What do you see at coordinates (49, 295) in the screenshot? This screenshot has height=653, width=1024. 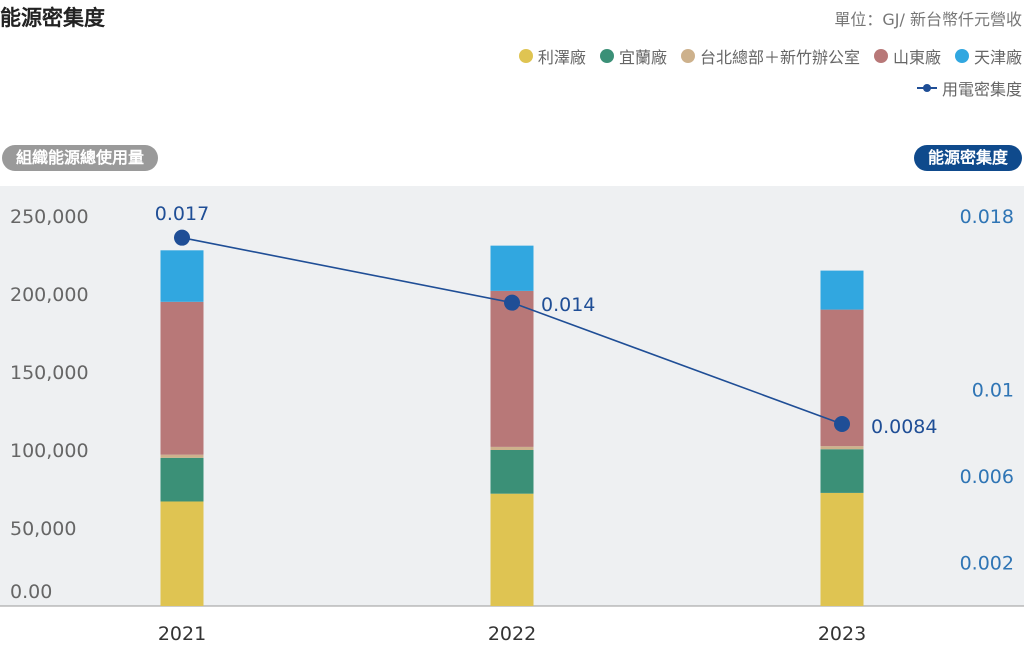 I see `y-left-tick-label: 200,000` at bounding box center [49, 295].